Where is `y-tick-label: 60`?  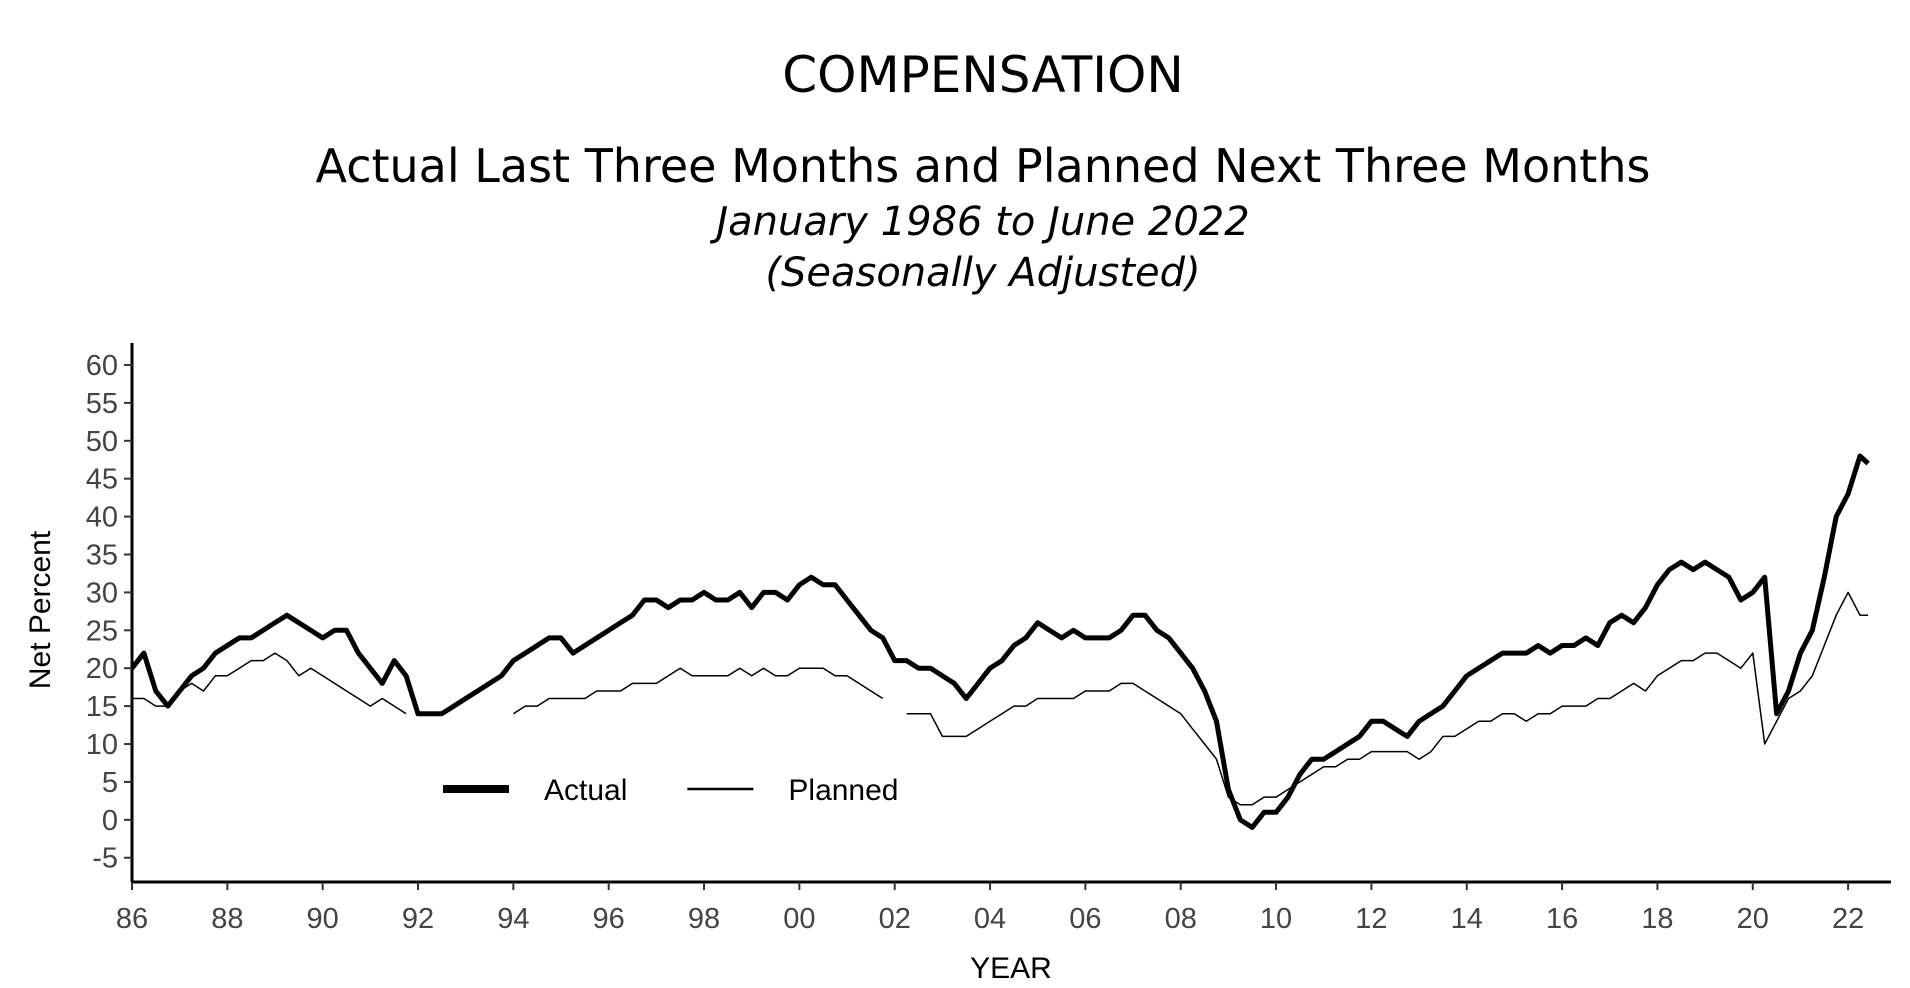 y-tick-label: 60 is located at coordinates (102, 366).